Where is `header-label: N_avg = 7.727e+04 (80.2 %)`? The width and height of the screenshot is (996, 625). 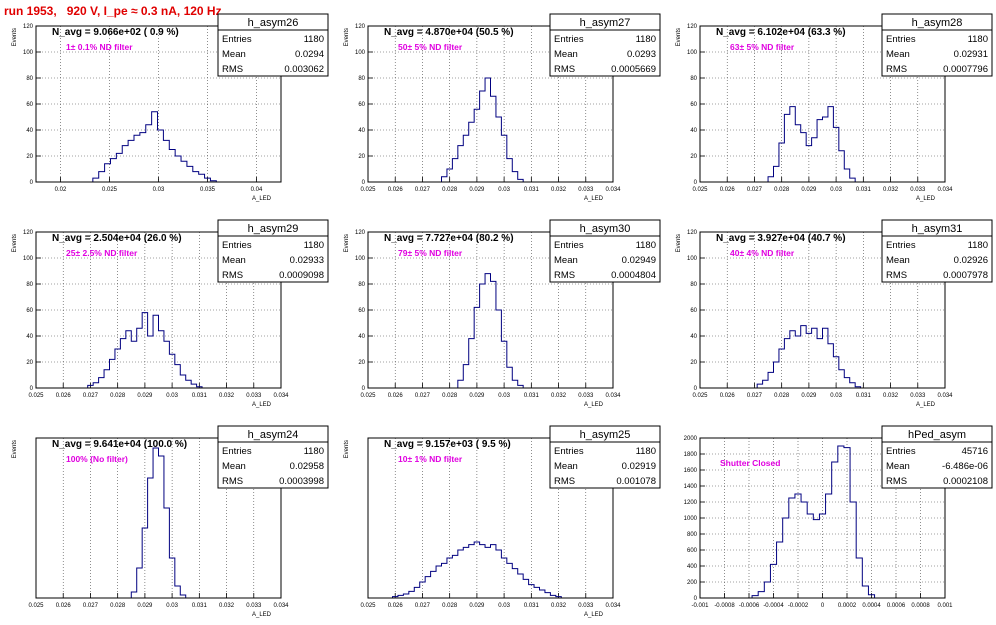 header-label: N_avg = 7.727e+04 (80.2 %) is located at coordinates (449, 238).